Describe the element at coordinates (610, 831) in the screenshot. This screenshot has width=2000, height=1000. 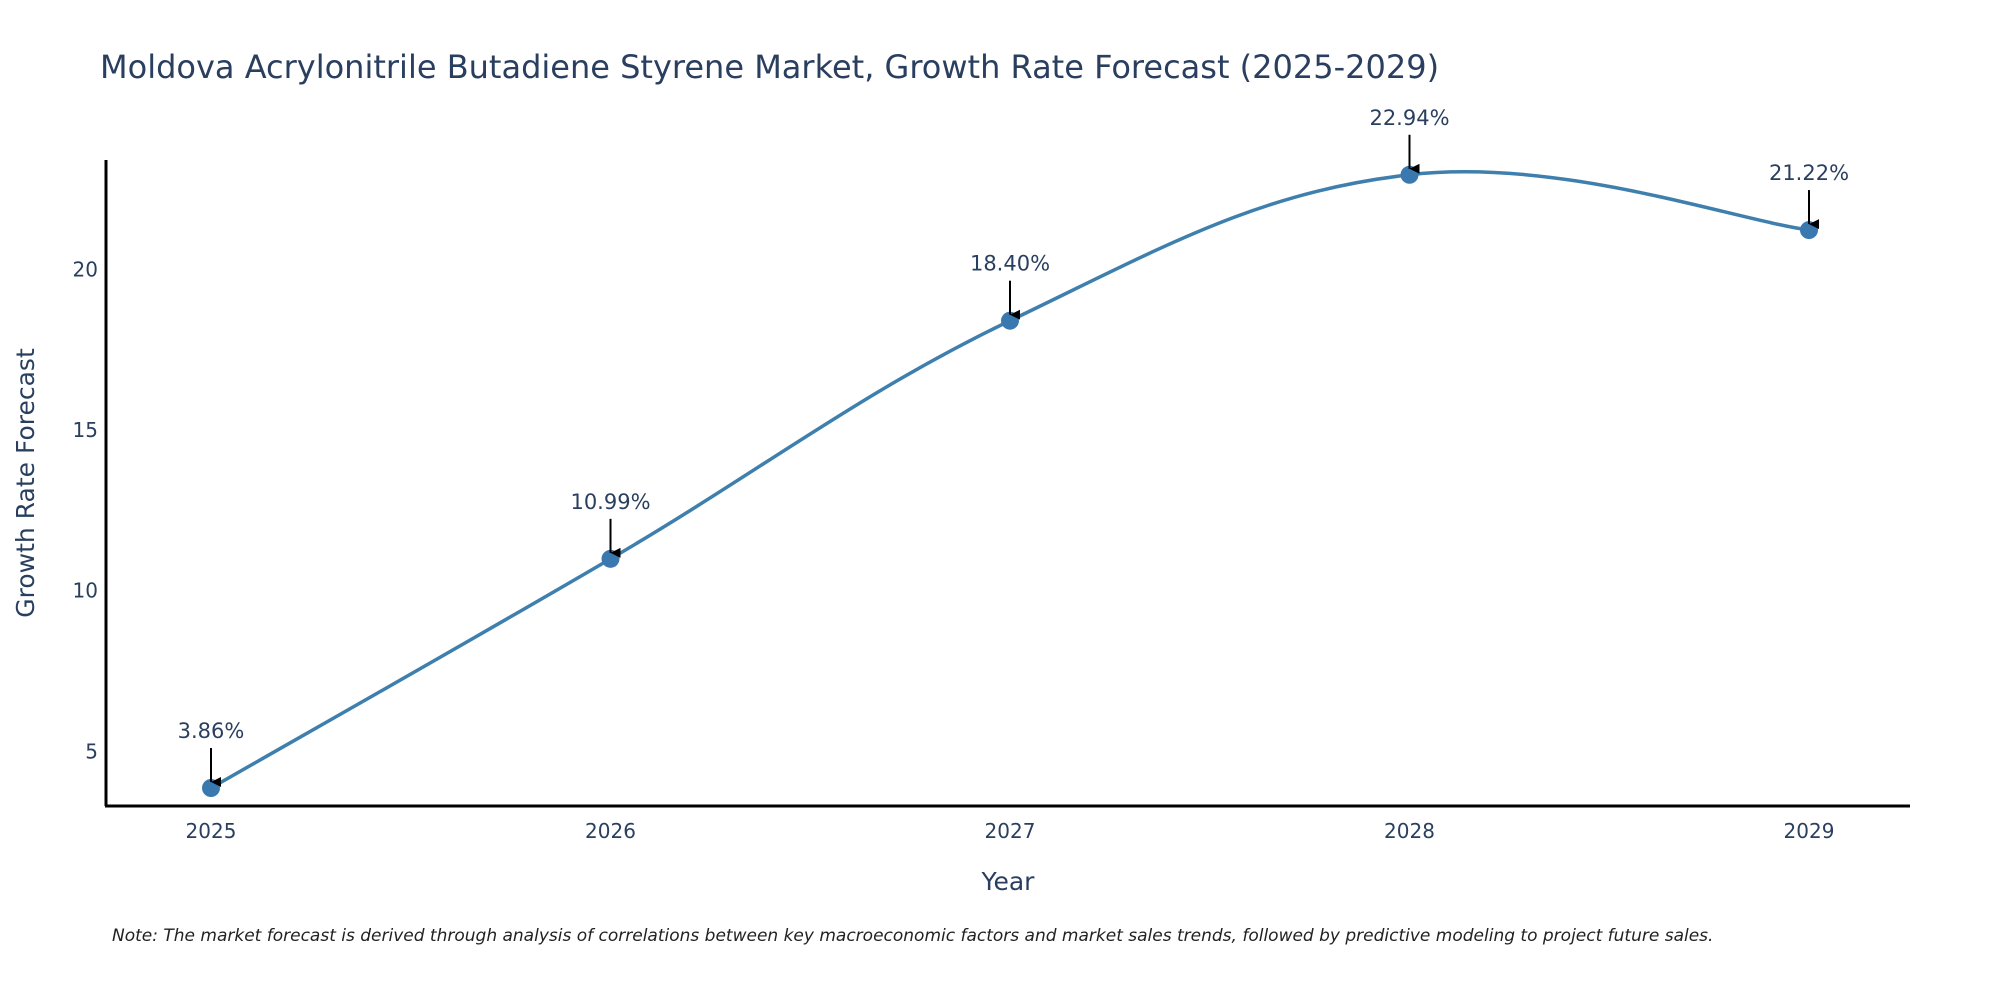
I see `x-tick-label: 2026` at that location.